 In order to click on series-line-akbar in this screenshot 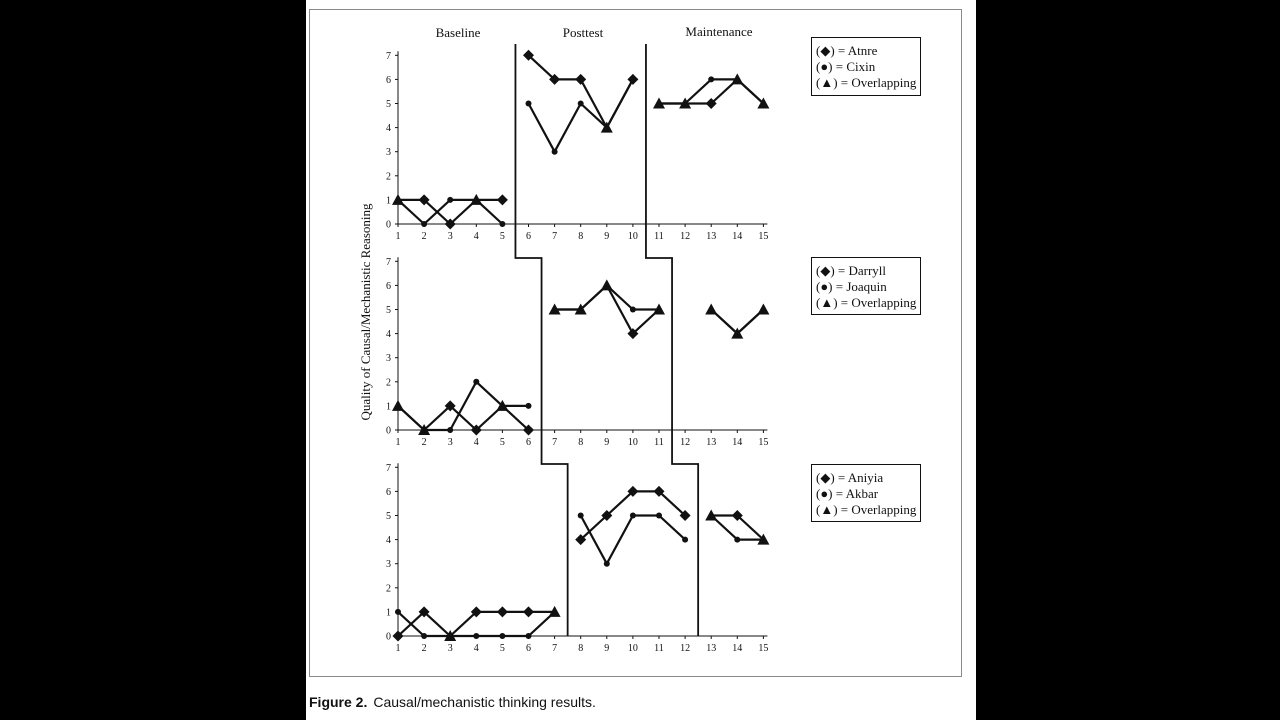, I will do `click(632, 539)`.